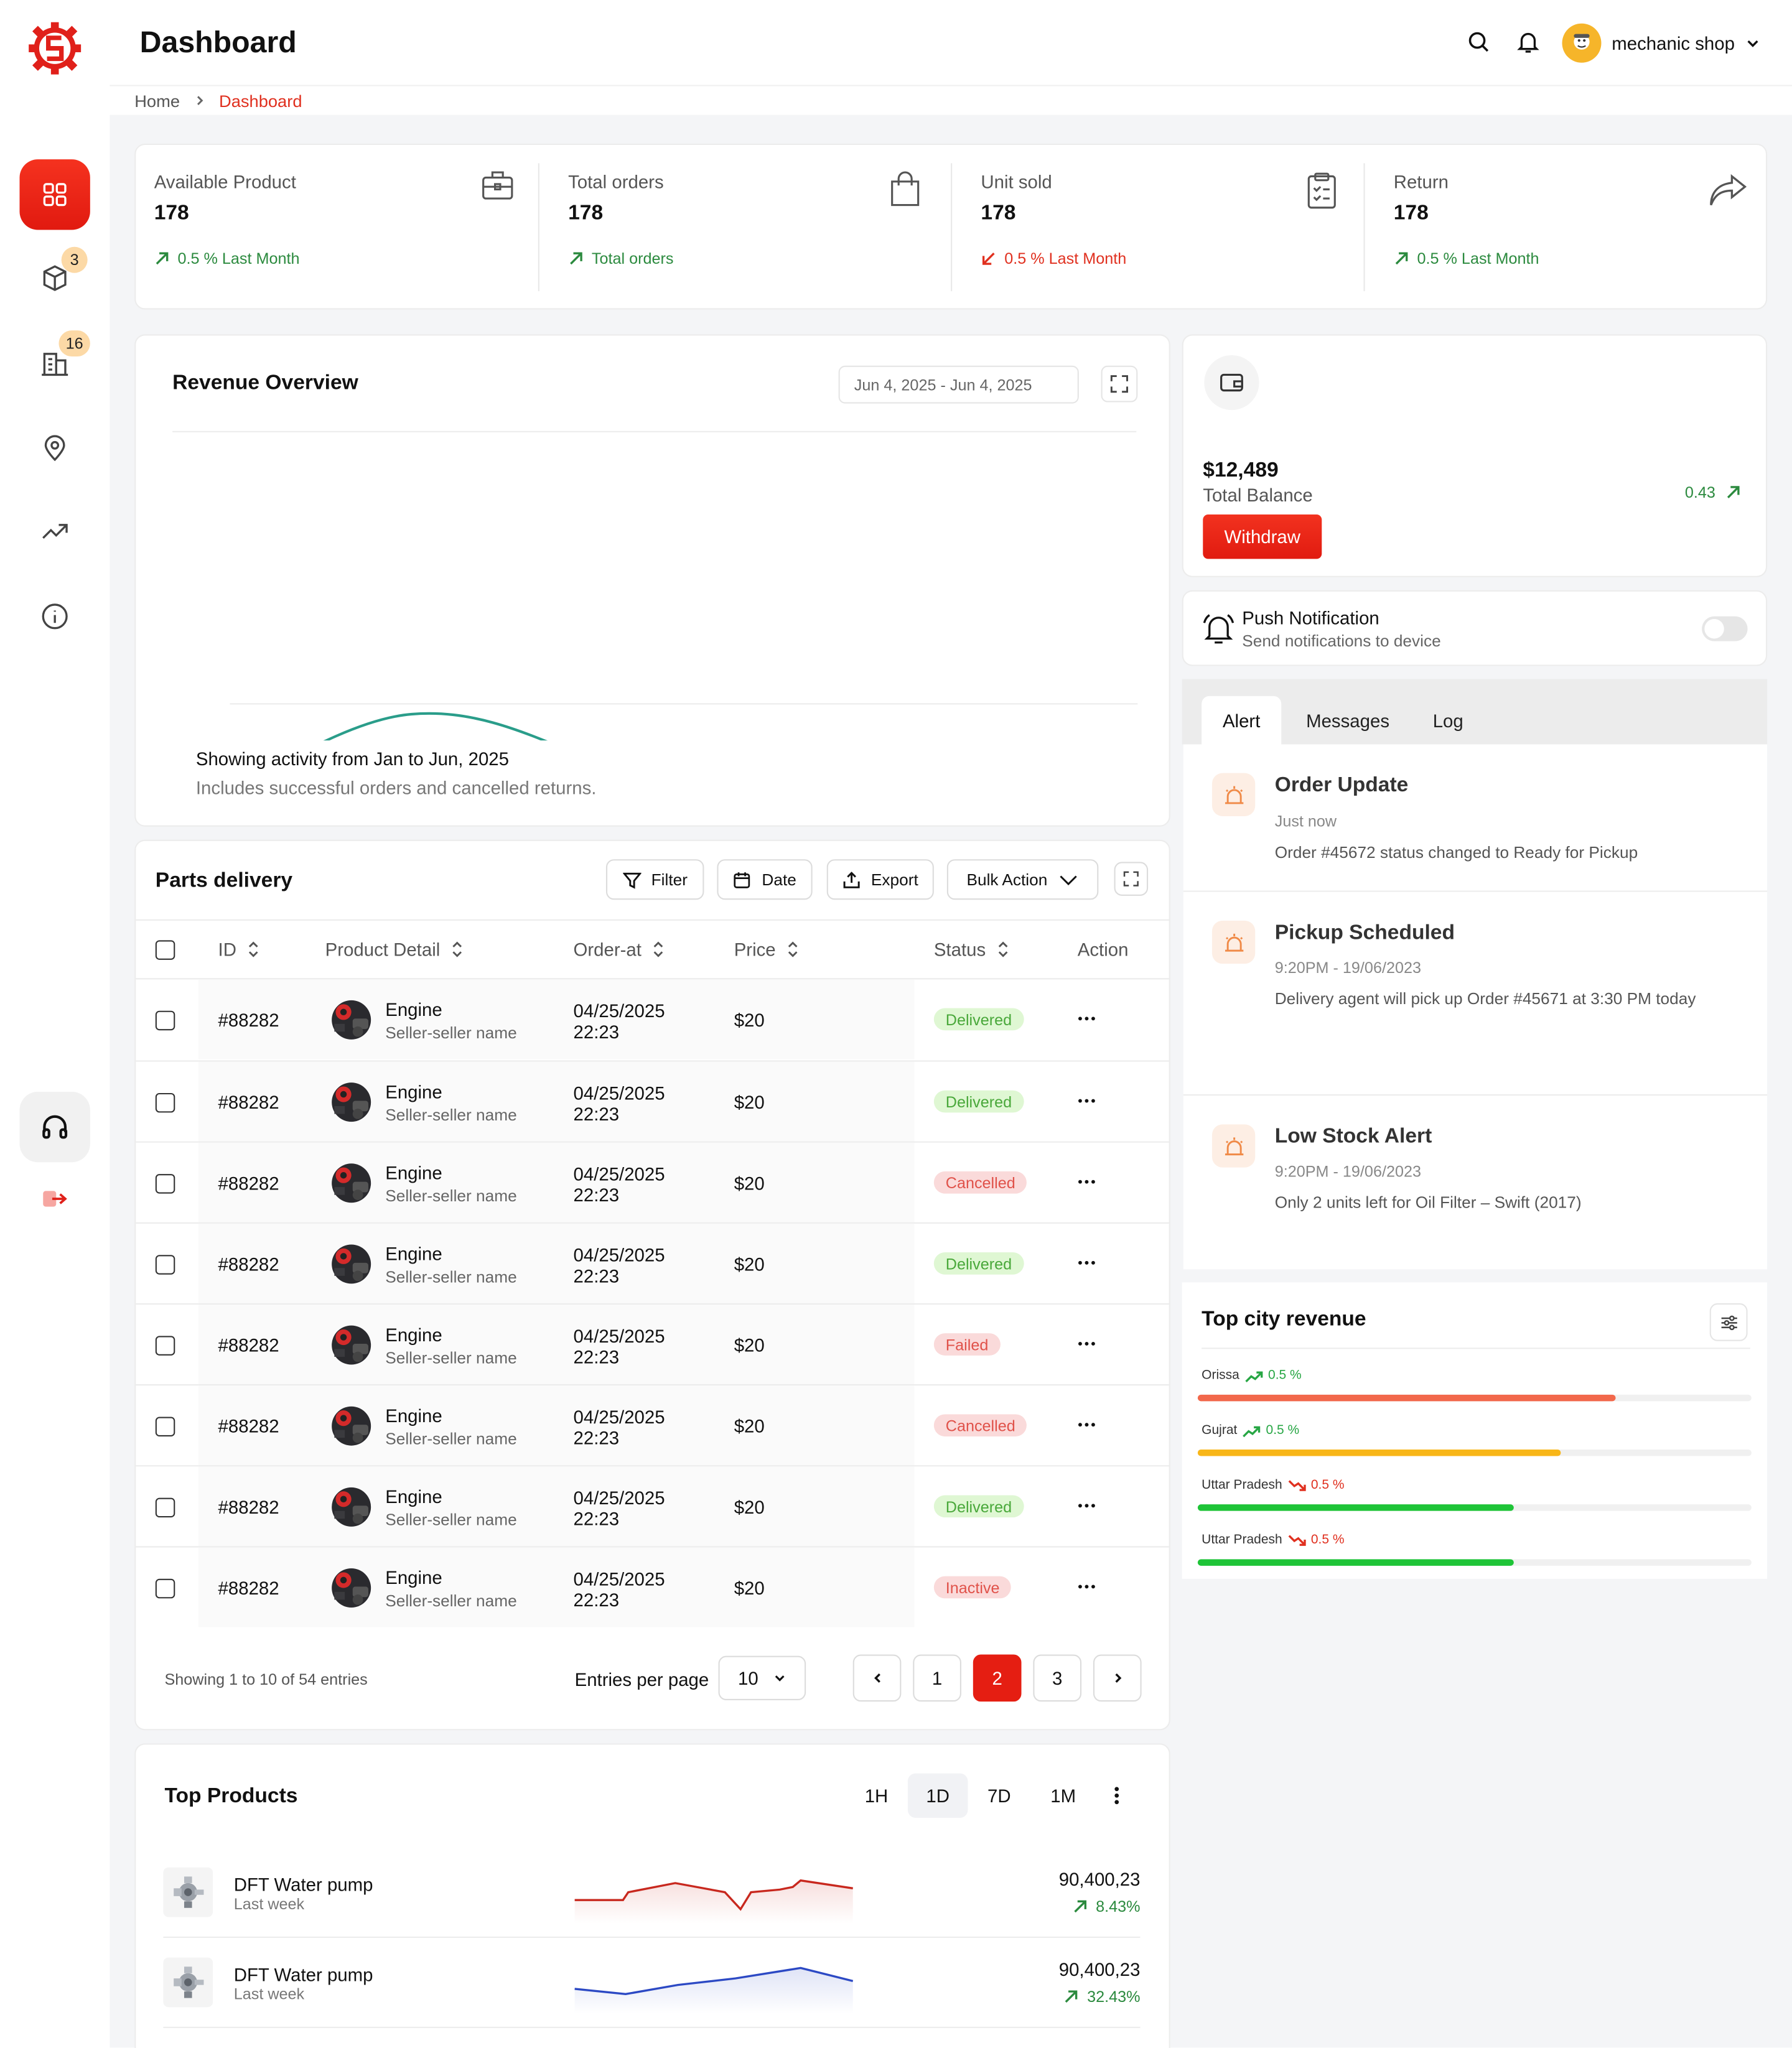 The image size is (1792, 2048). What do you see at coordinates (171, 213) in the screenshot?
I see `stat-value: 178` at bounding box center [171, 213].